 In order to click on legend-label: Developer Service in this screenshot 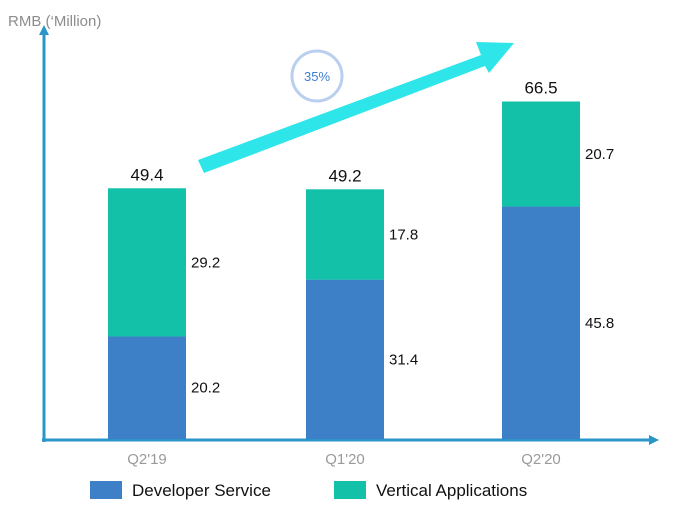, I will do `click(201, 490)`.